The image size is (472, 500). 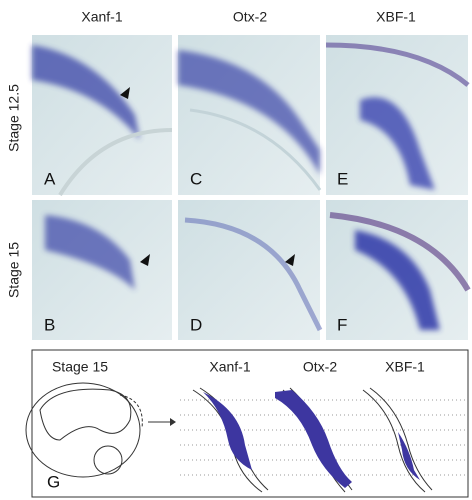 I want to click on column-header: Otx-2, so click(x=250, y=17).